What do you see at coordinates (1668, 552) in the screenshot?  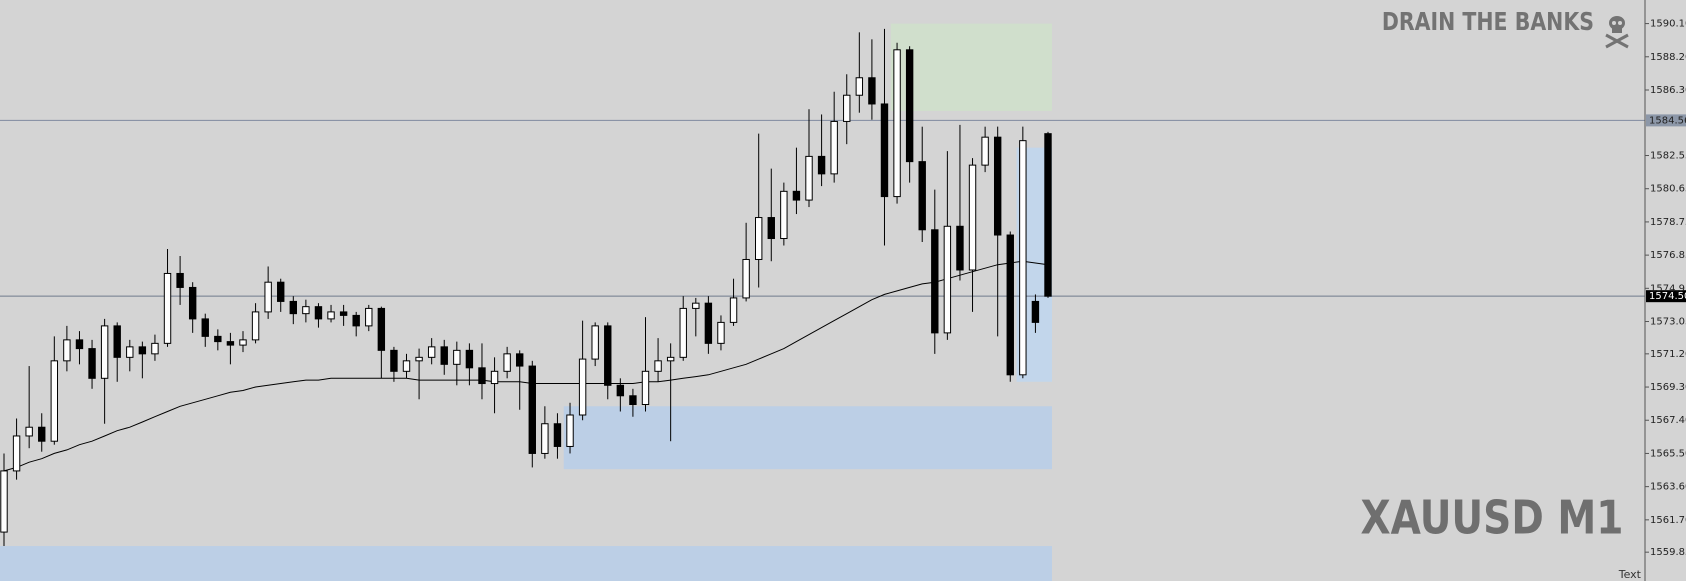 I see `y-tick-label: 1559.85` at bounding box center [1668, 552].